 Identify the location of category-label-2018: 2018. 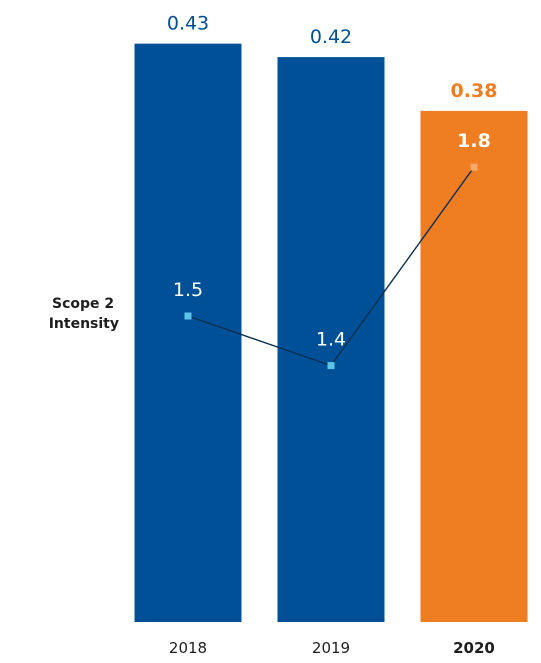
(188, 648).